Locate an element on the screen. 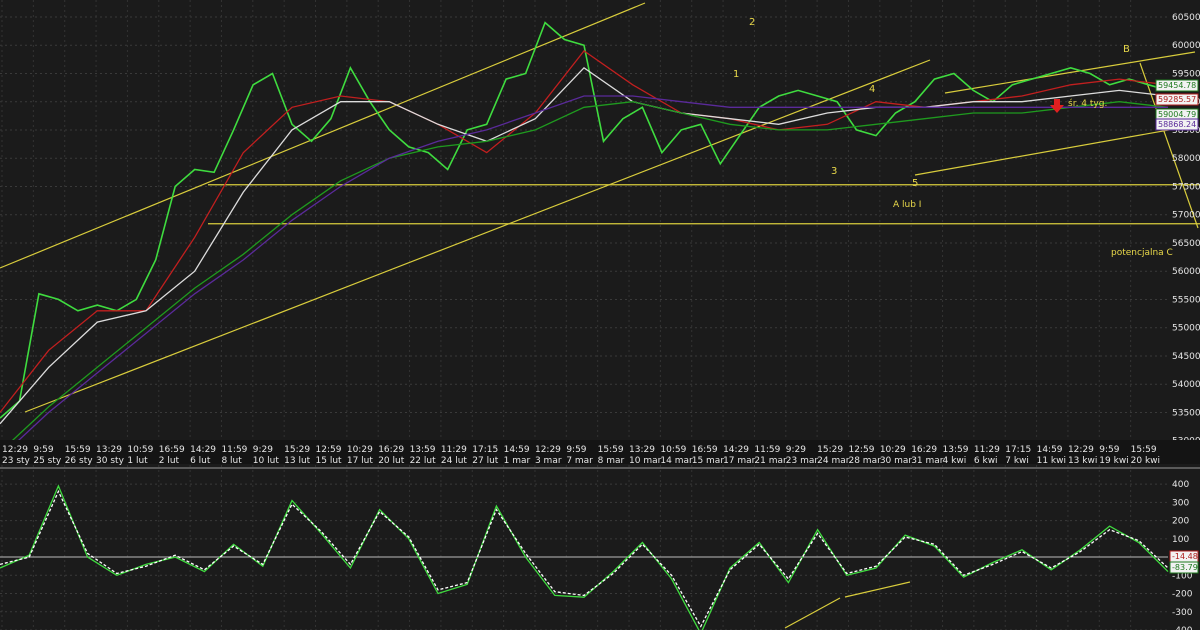 The width and height of the screenshot is (1200, 630). recent-channel-top is located at coordinates (1070, 72).